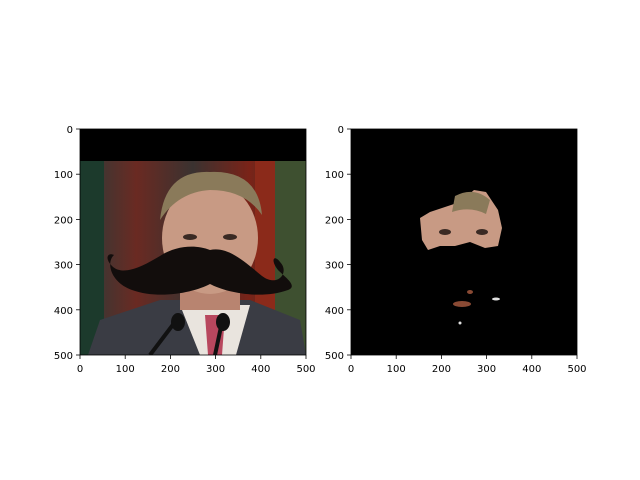 Image resolution: width=640 pixels, height=480 pixels. What do you see at coordinates (462, 254) in the screenshot?
I see `mask-overlay` at bounding box center [462, 254].